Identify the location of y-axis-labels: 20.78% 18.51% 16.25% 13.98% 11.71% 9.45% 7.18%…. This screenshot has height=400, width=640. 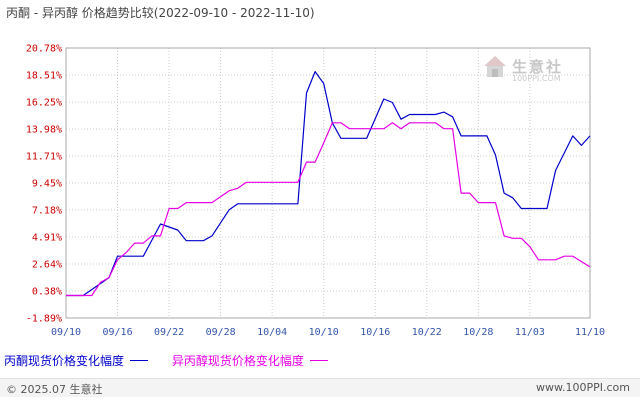
(44, 184).